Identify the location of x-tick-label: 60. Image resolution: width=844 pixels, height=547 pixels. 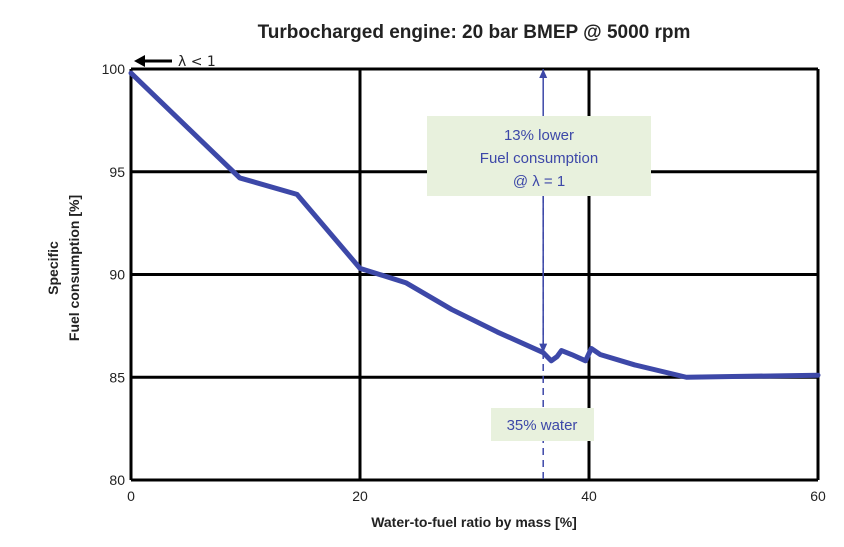
(818, 496).